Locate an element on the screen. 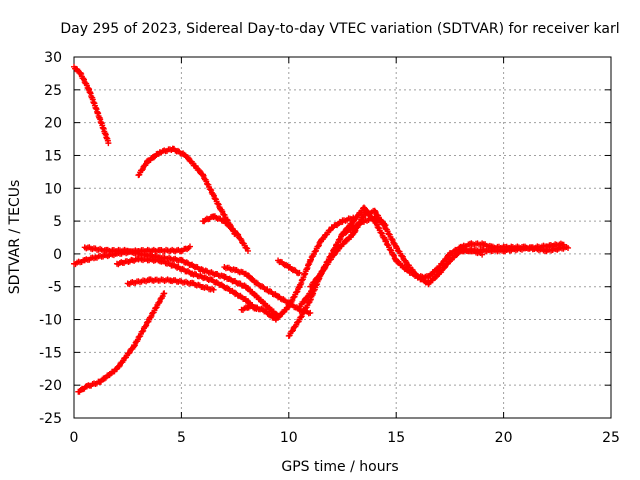  y-tick-label: -25 is located at coordinates (50, 419).